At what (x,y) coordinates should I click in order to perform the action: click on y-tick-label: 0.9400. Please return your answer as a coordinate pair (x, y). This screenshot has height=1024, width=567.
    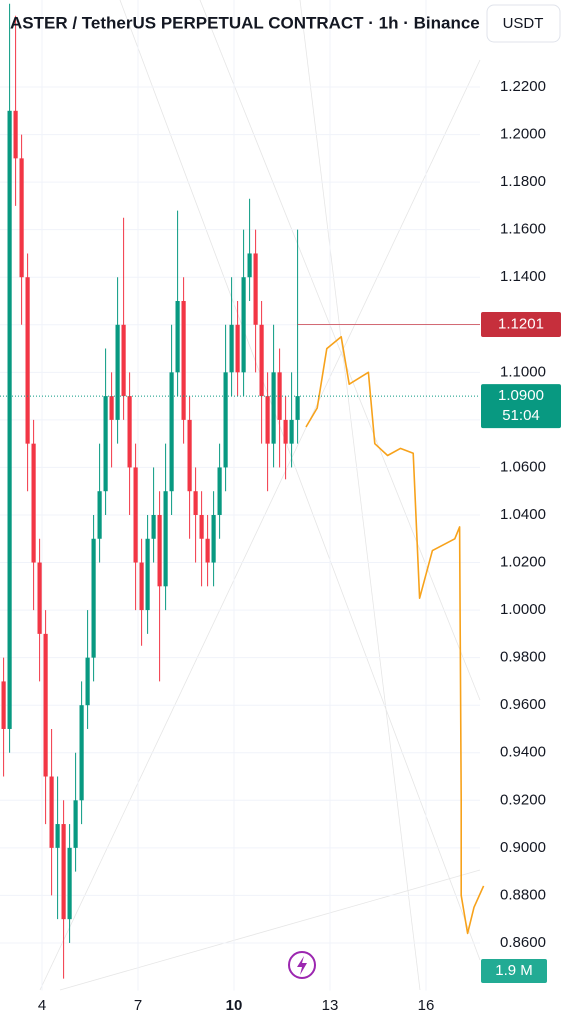
    Looking at the image, I should click on (523, 752).